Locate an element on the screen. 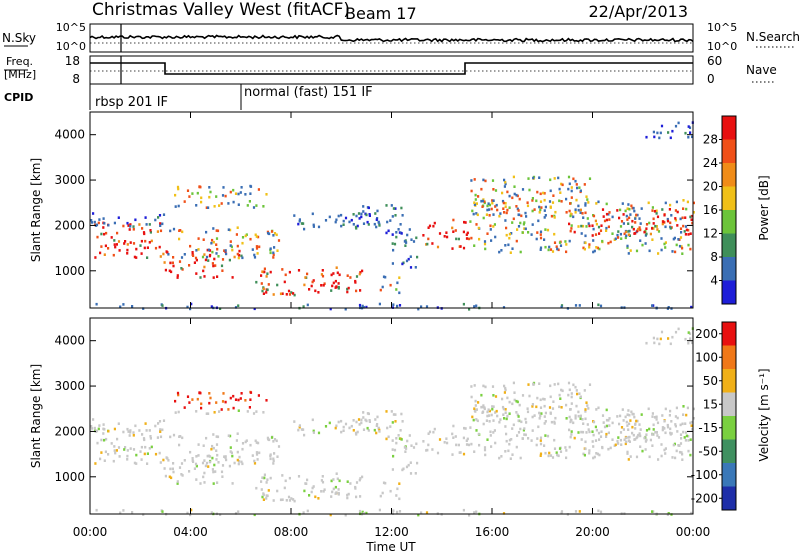  colorbar-tick-label: -15 is located at coordinates (708, 428).